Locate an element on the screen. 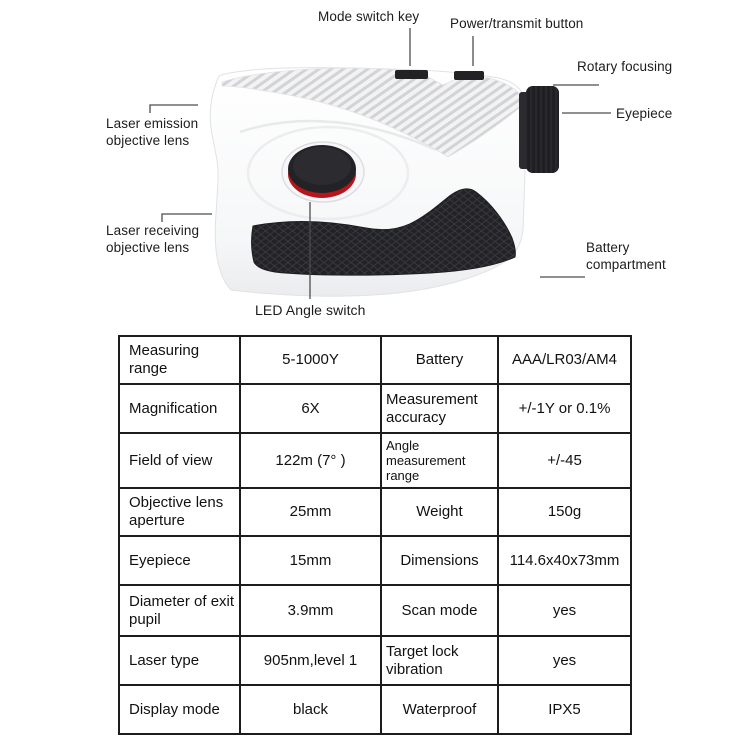 This screenshot has width=750, height=750. spec-label-field-of-view: Field of view is located at coordinates (179, 460).